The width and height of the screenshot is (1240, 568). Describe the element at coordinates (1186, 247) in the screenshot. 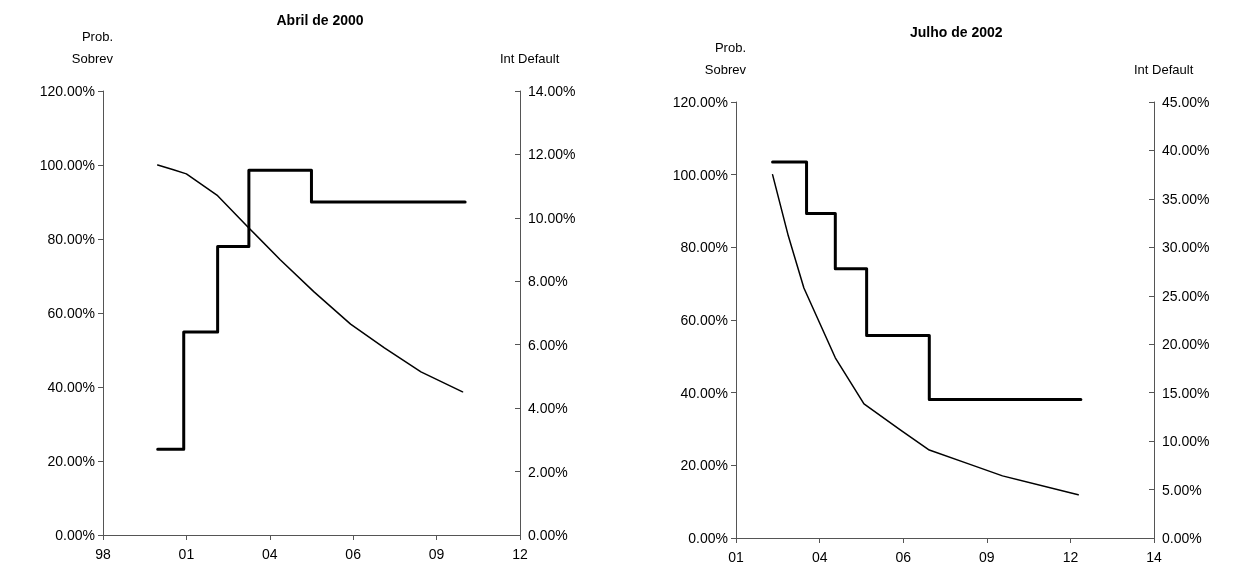

I see `y2-tick-label: 30.00%` at that location.